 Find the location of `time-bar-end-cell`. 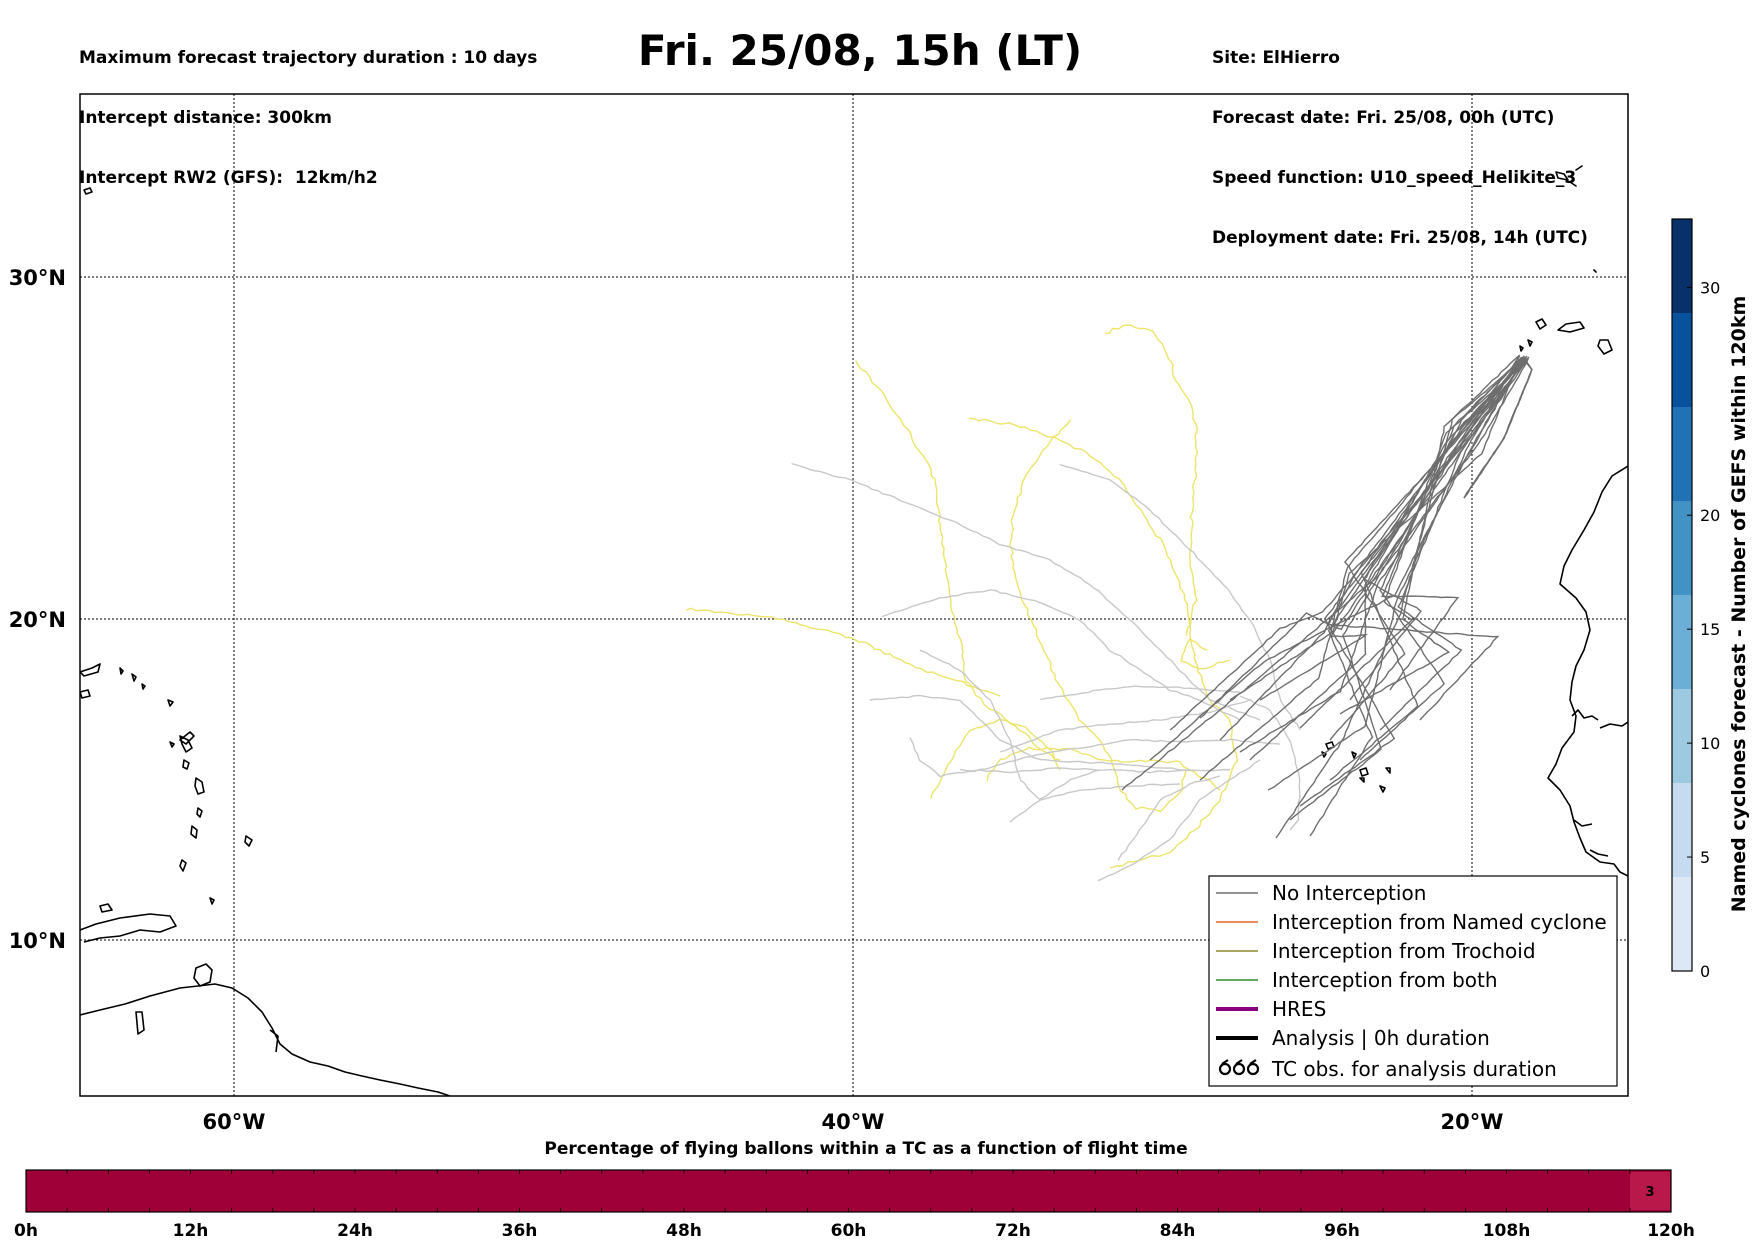

time-bar-end-cell is located at coordinates (1650, 1191).